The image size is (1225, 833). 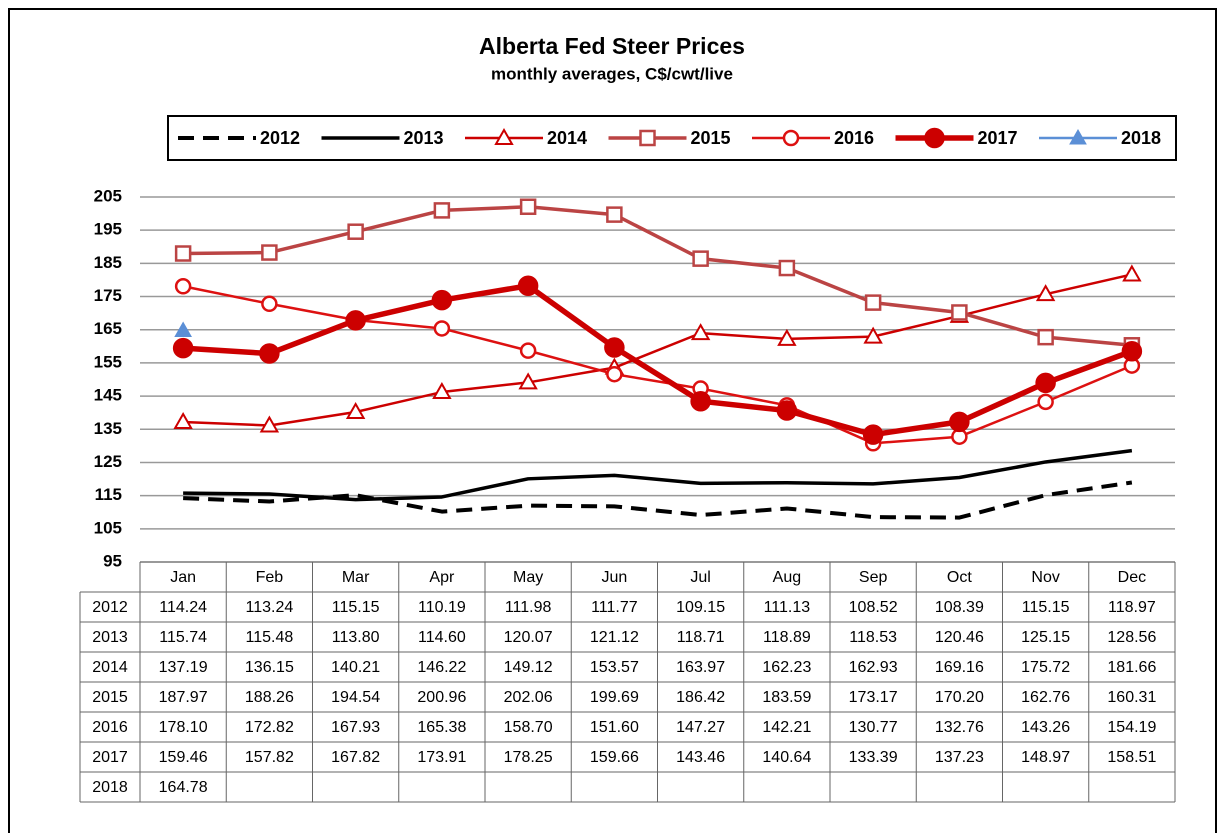 I want to click on table-value: 163.97, so click(x=700, y=667).